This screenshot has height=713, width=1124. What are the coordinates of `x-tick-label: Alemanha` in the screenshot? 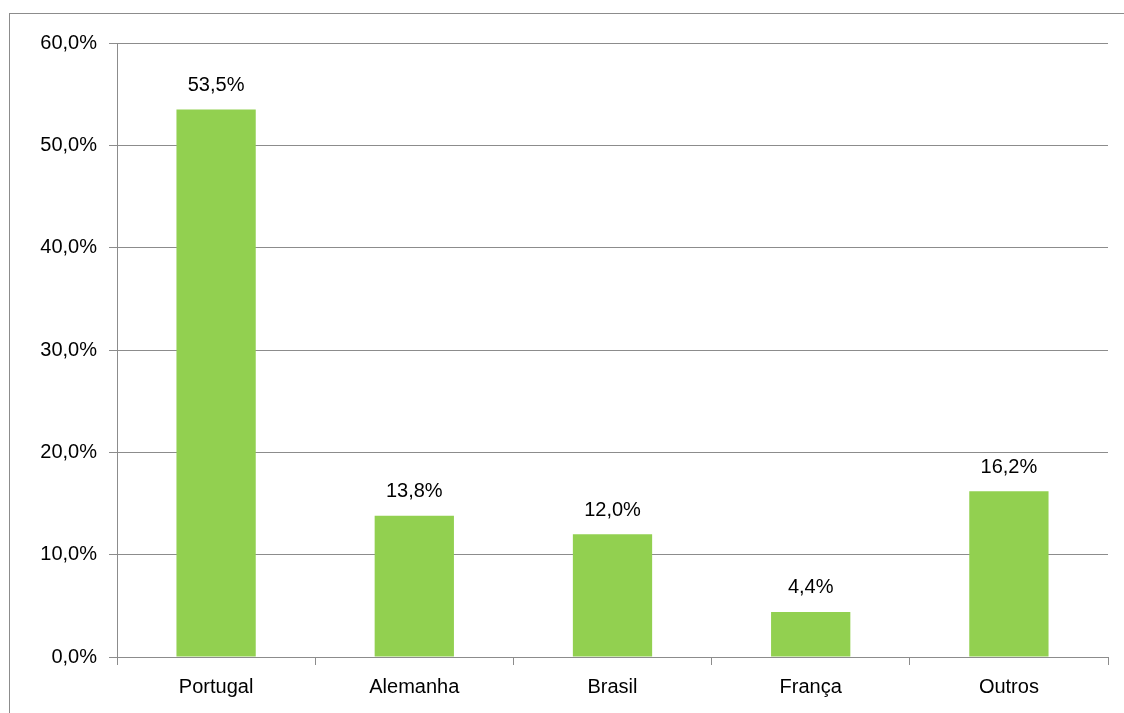 It's located at (415, 685).